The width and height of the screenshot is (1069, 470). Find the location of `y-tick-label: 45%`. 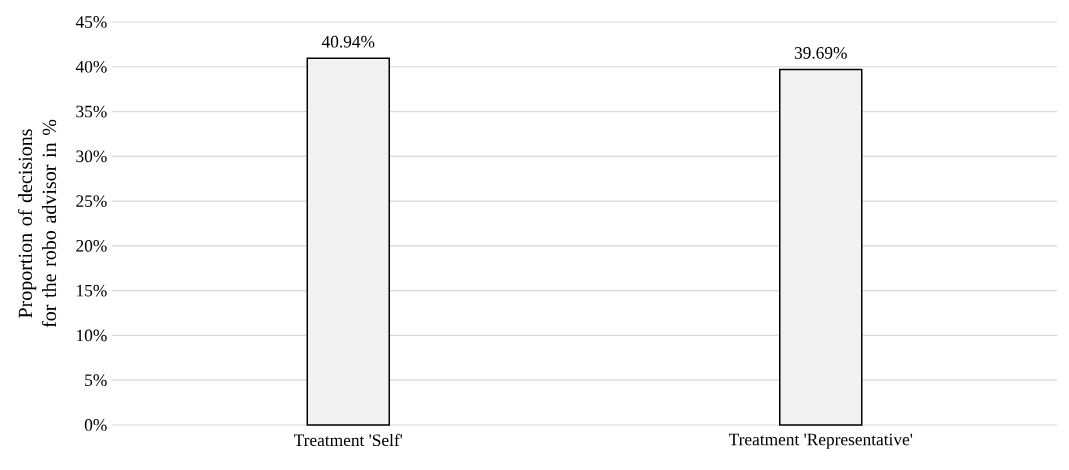

y-tick-label: 45% is located at coordinates (91, 22).